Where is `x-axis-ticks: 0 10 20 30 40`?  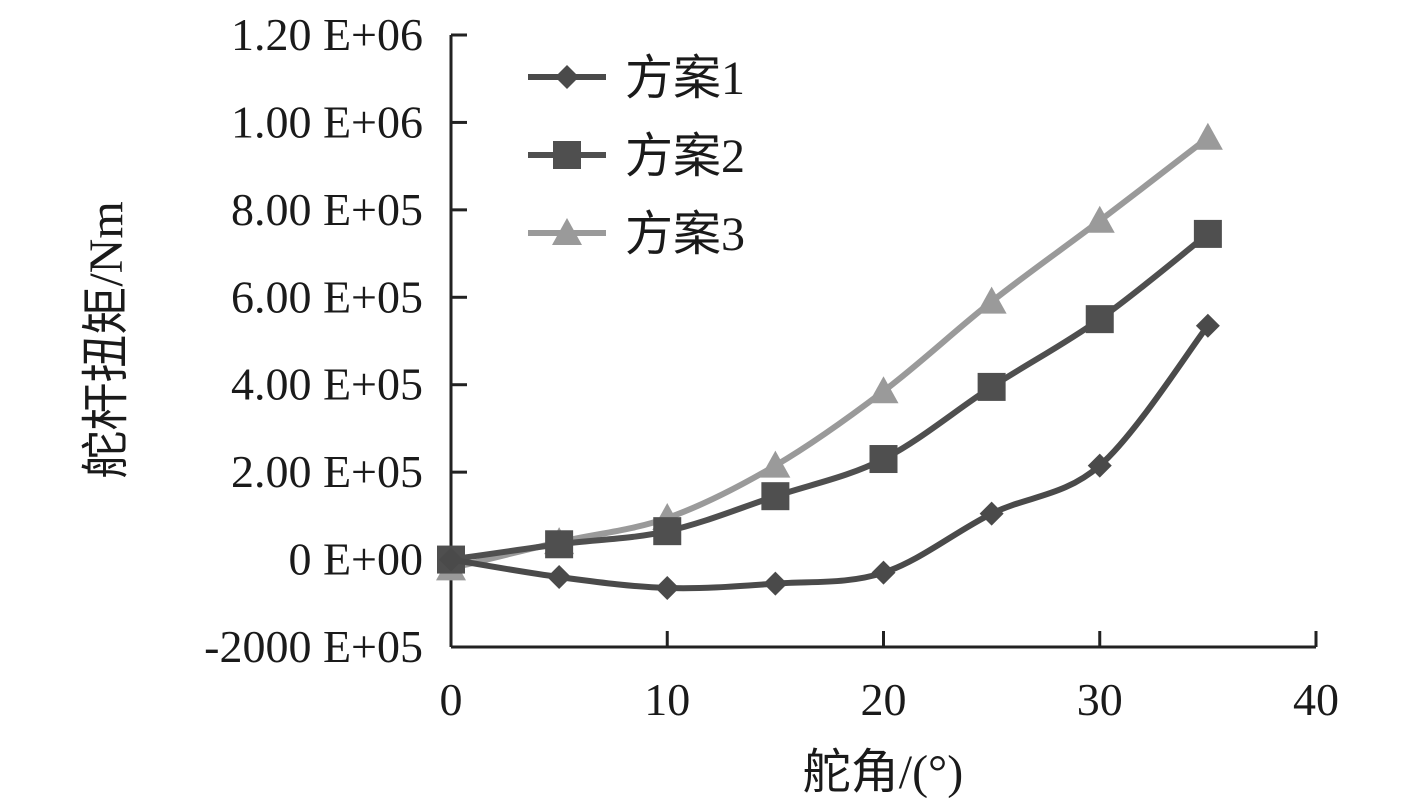 x-axis-ticks: 0 10 20 30 40 is located at coordinates (889, 678).